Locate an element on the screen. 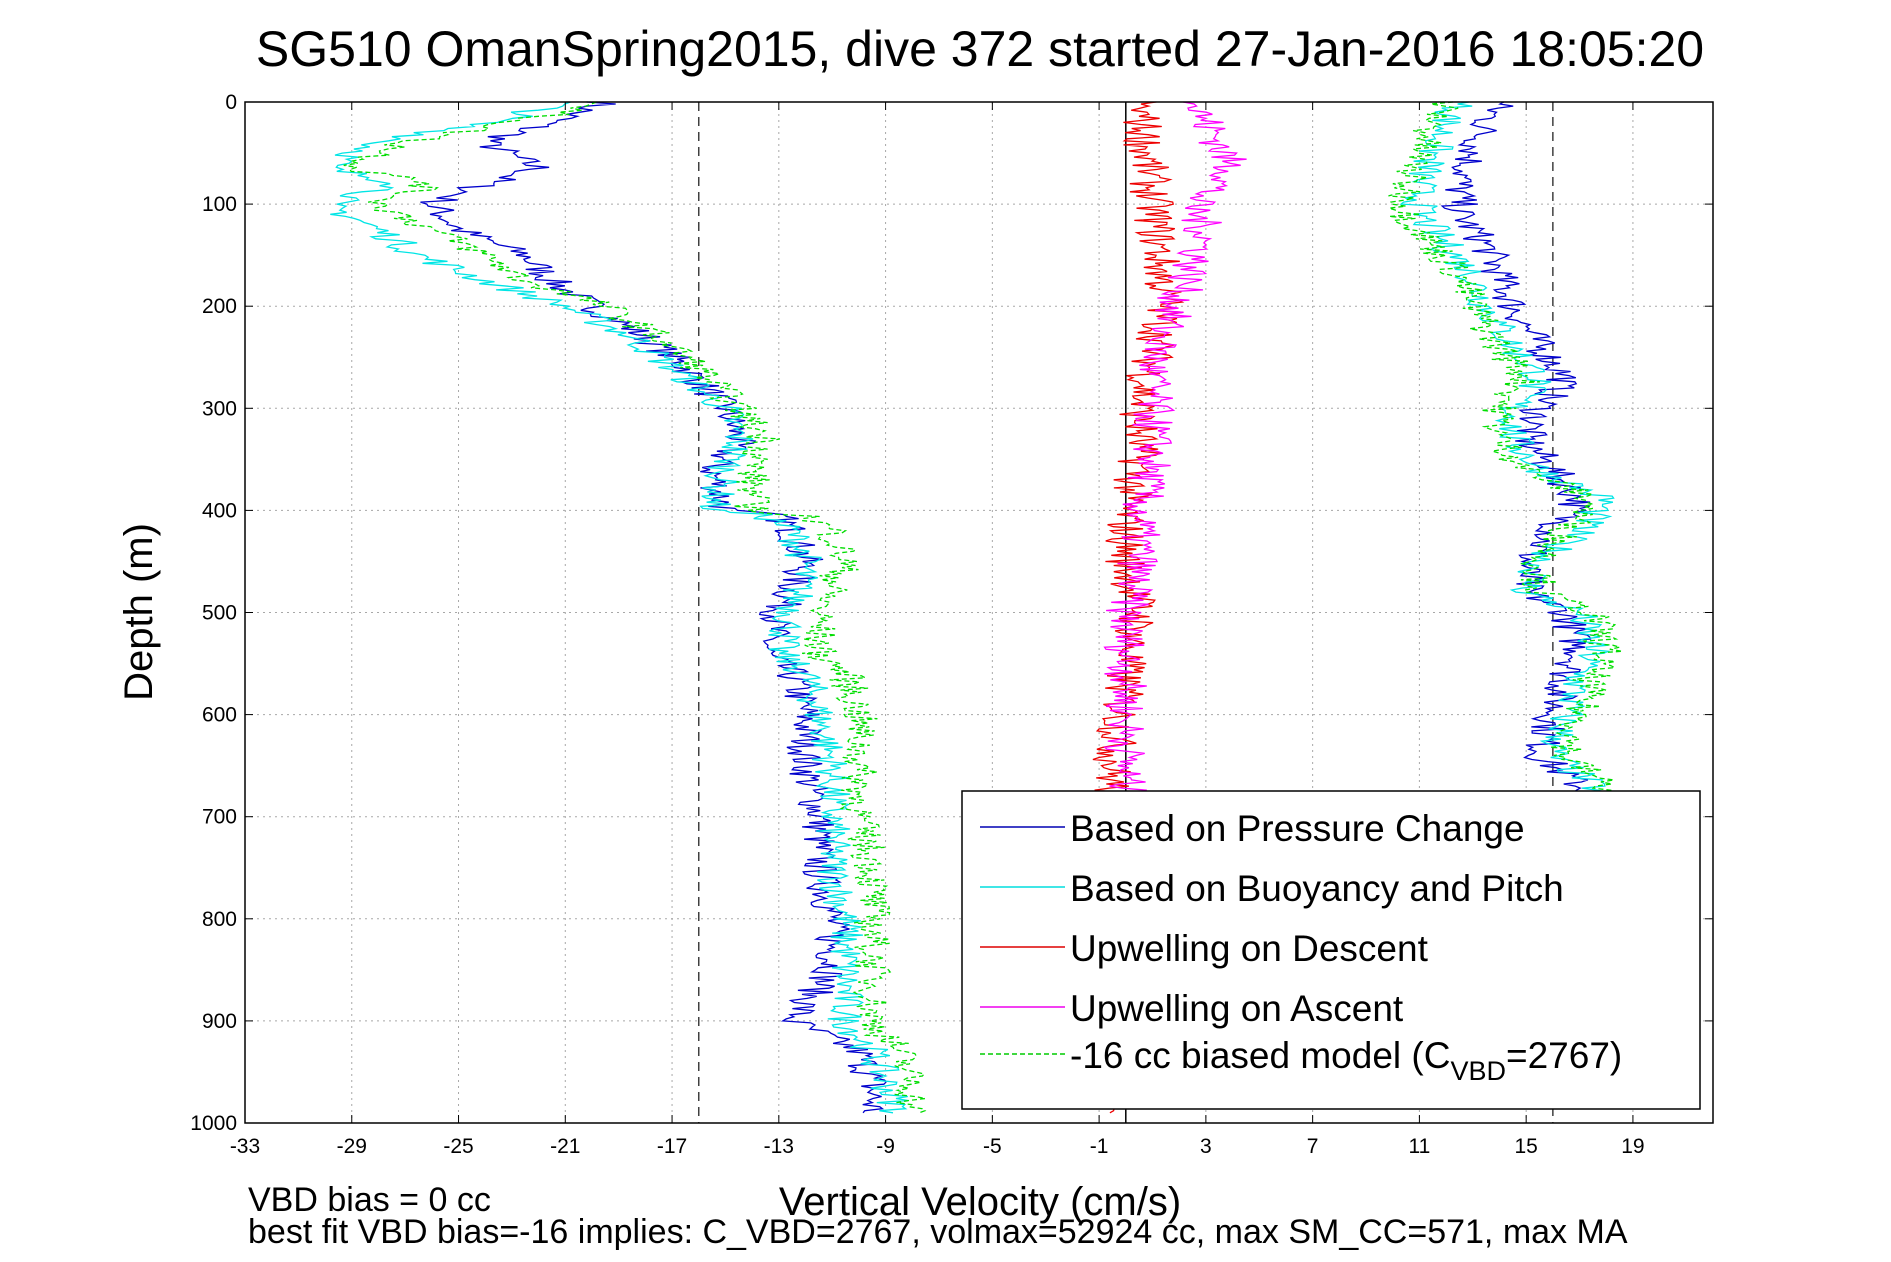  x-tick-label: 3 is located at coordinates (1206, 1146).